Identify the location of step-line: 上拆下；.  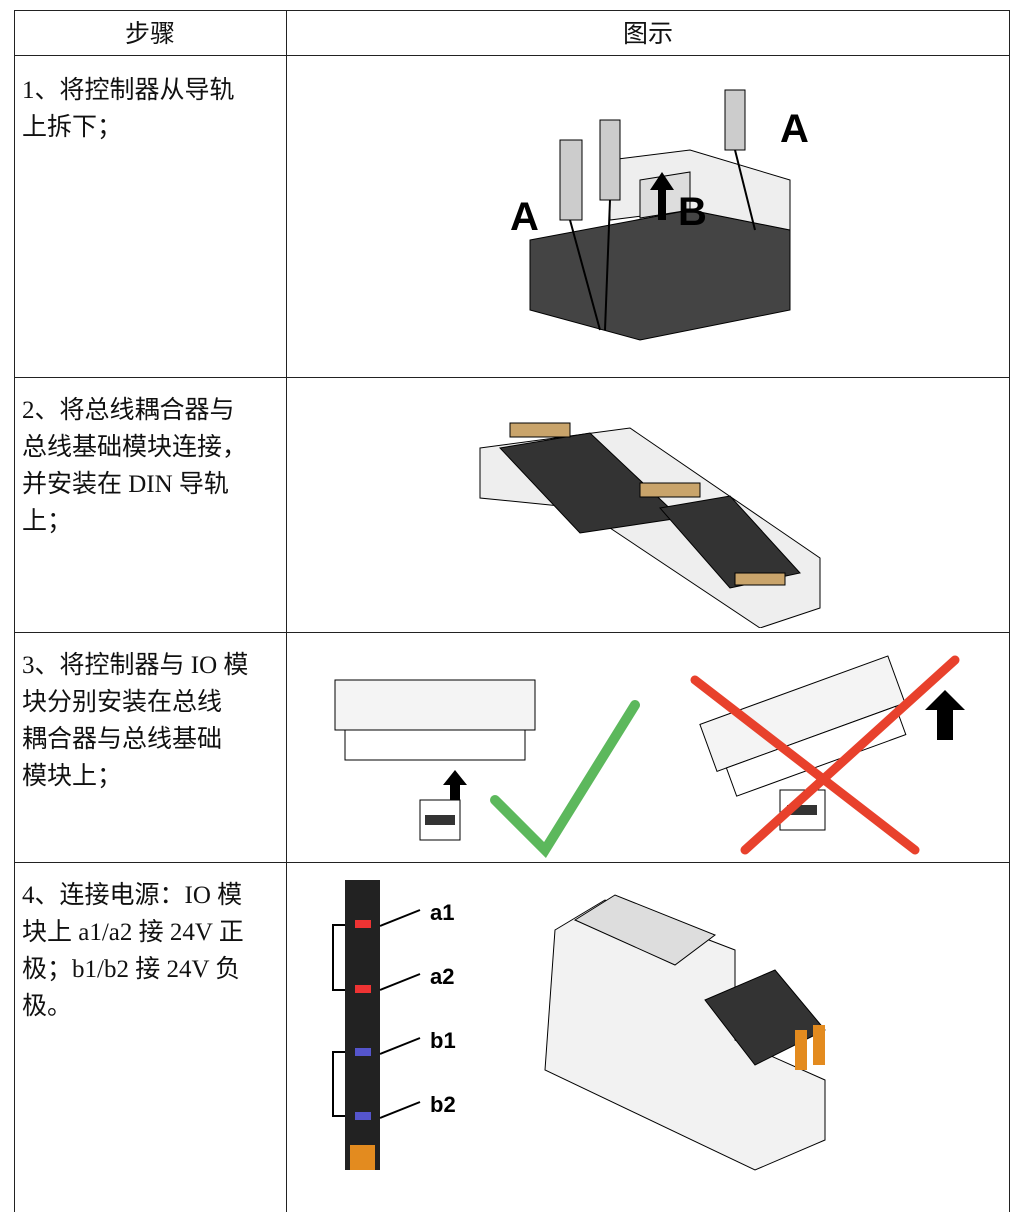
(72, 127).